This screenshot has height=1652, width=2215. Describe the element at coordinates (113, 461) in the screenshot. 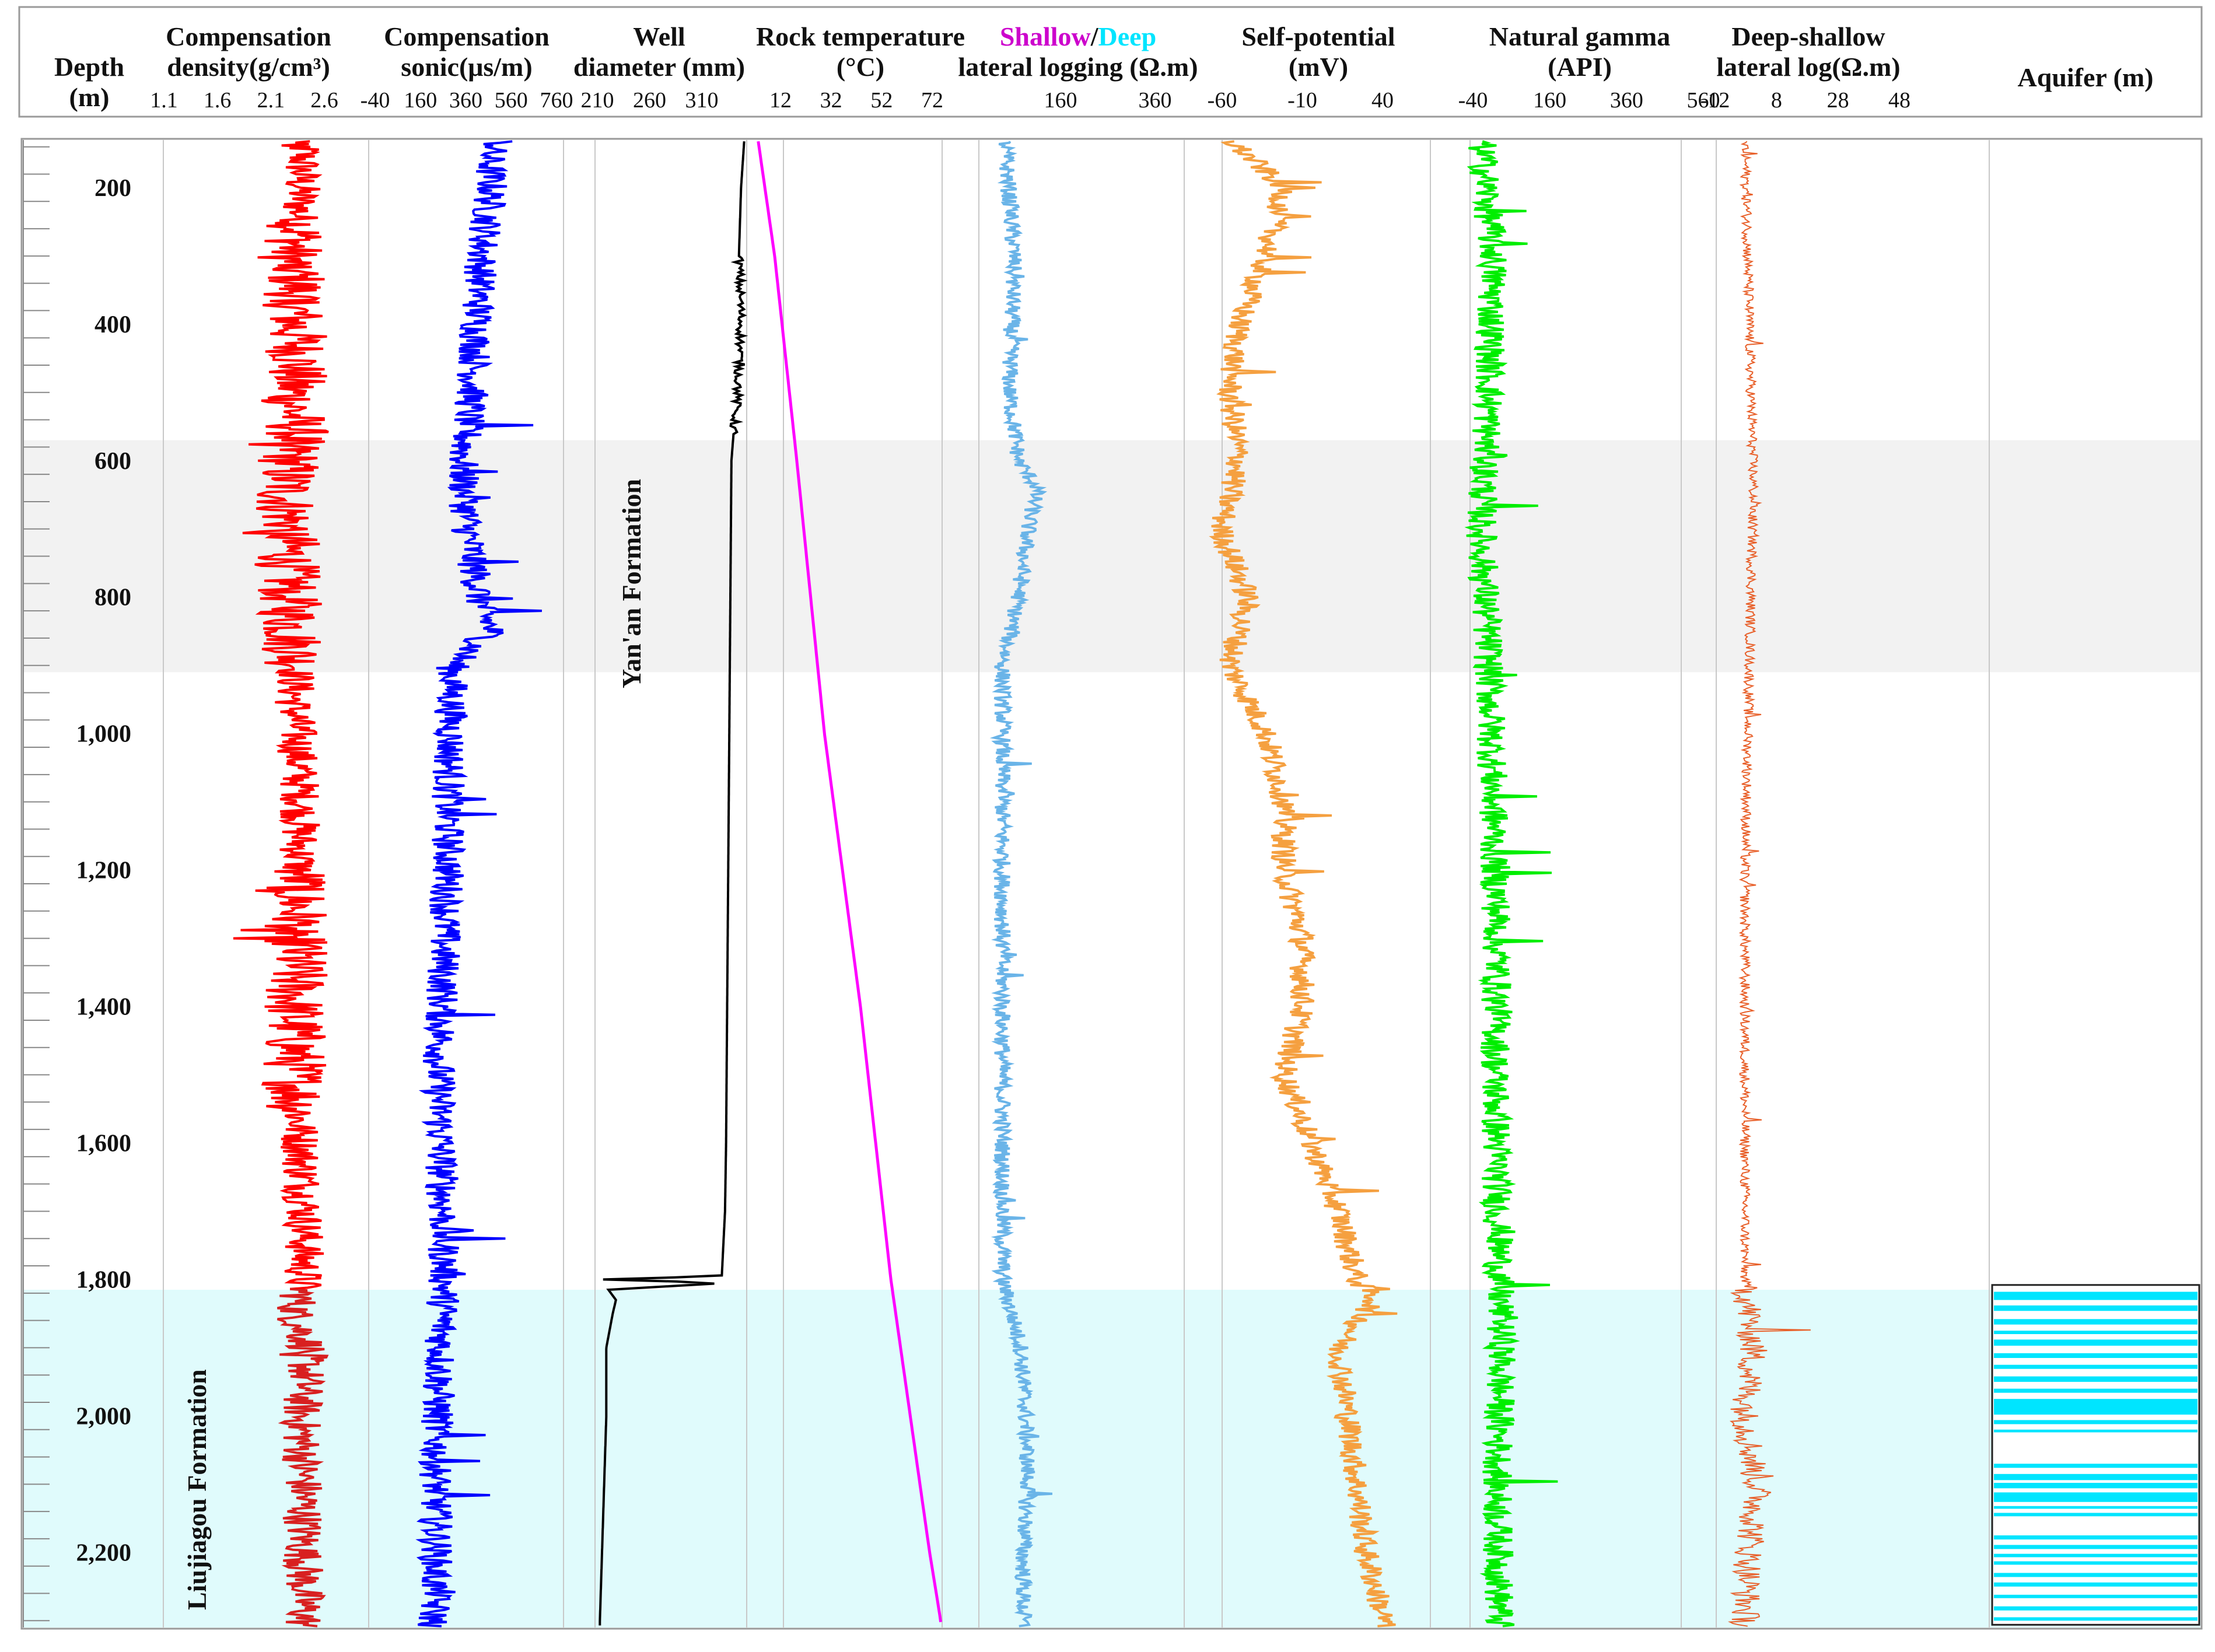

I see `depth-tick-label: 600` at that location.